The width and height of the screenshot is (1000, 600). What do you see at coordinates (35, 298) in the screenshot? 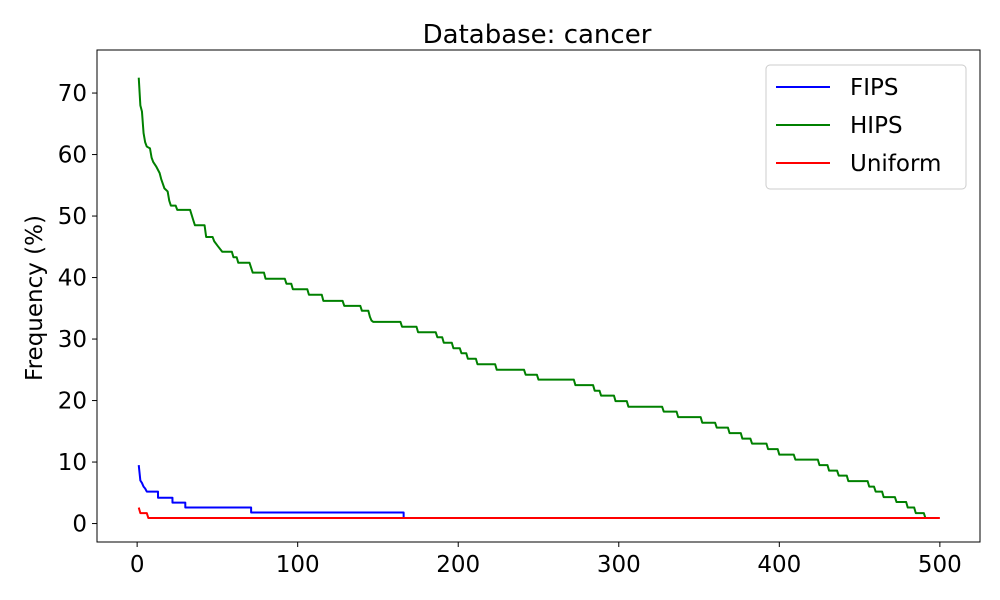
I see `y-axis-label: Frequency (%)` at bounding box center [35, 298].